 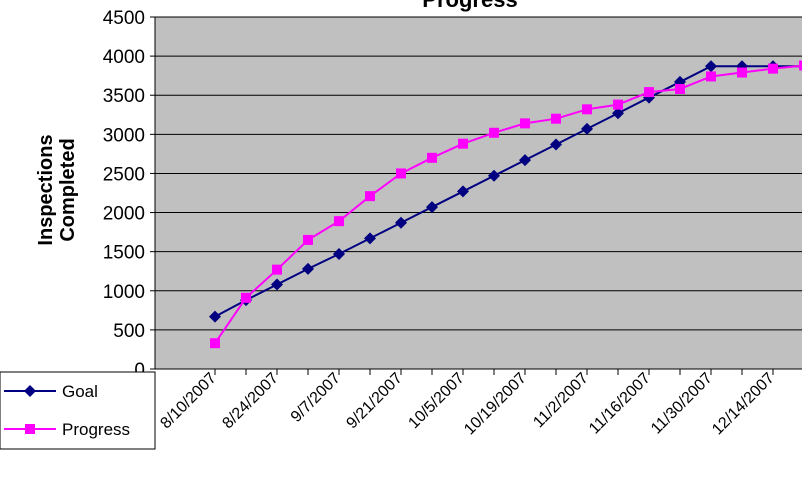 I want to click on y-axis-label: Inspections Completed, so click(x=57, y=189).